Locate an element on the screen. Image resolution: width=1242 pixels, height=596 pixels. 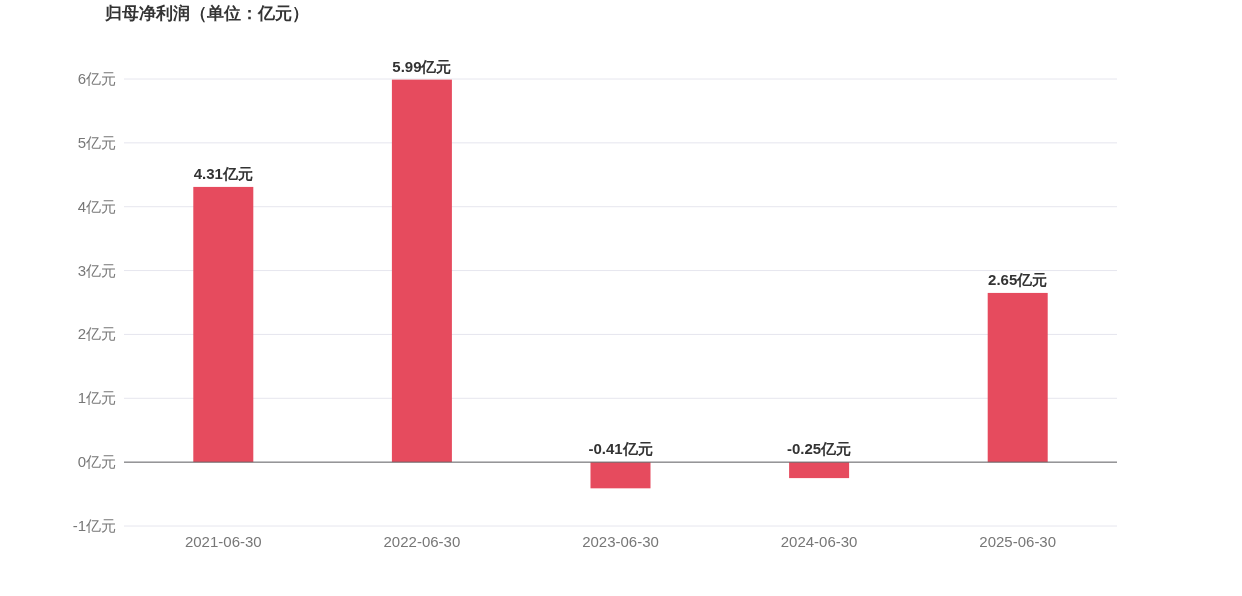
y-tick-label: -1亿元 is located at coordinates (94, 525).